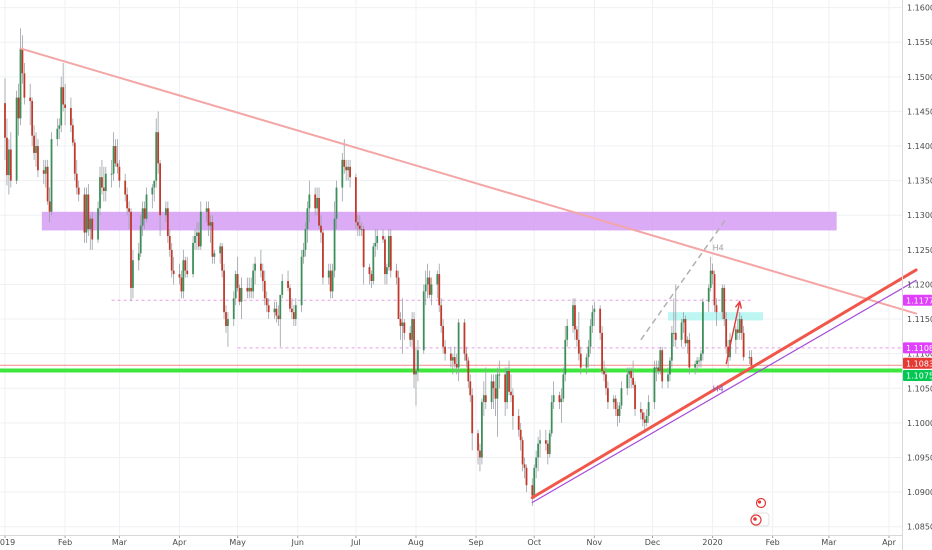 The height and width of the screenshot is (550, 932). Describe the element at coordinates (919, 111) in the screenshot. I see `y-tick-label: 1.14500` at that location.